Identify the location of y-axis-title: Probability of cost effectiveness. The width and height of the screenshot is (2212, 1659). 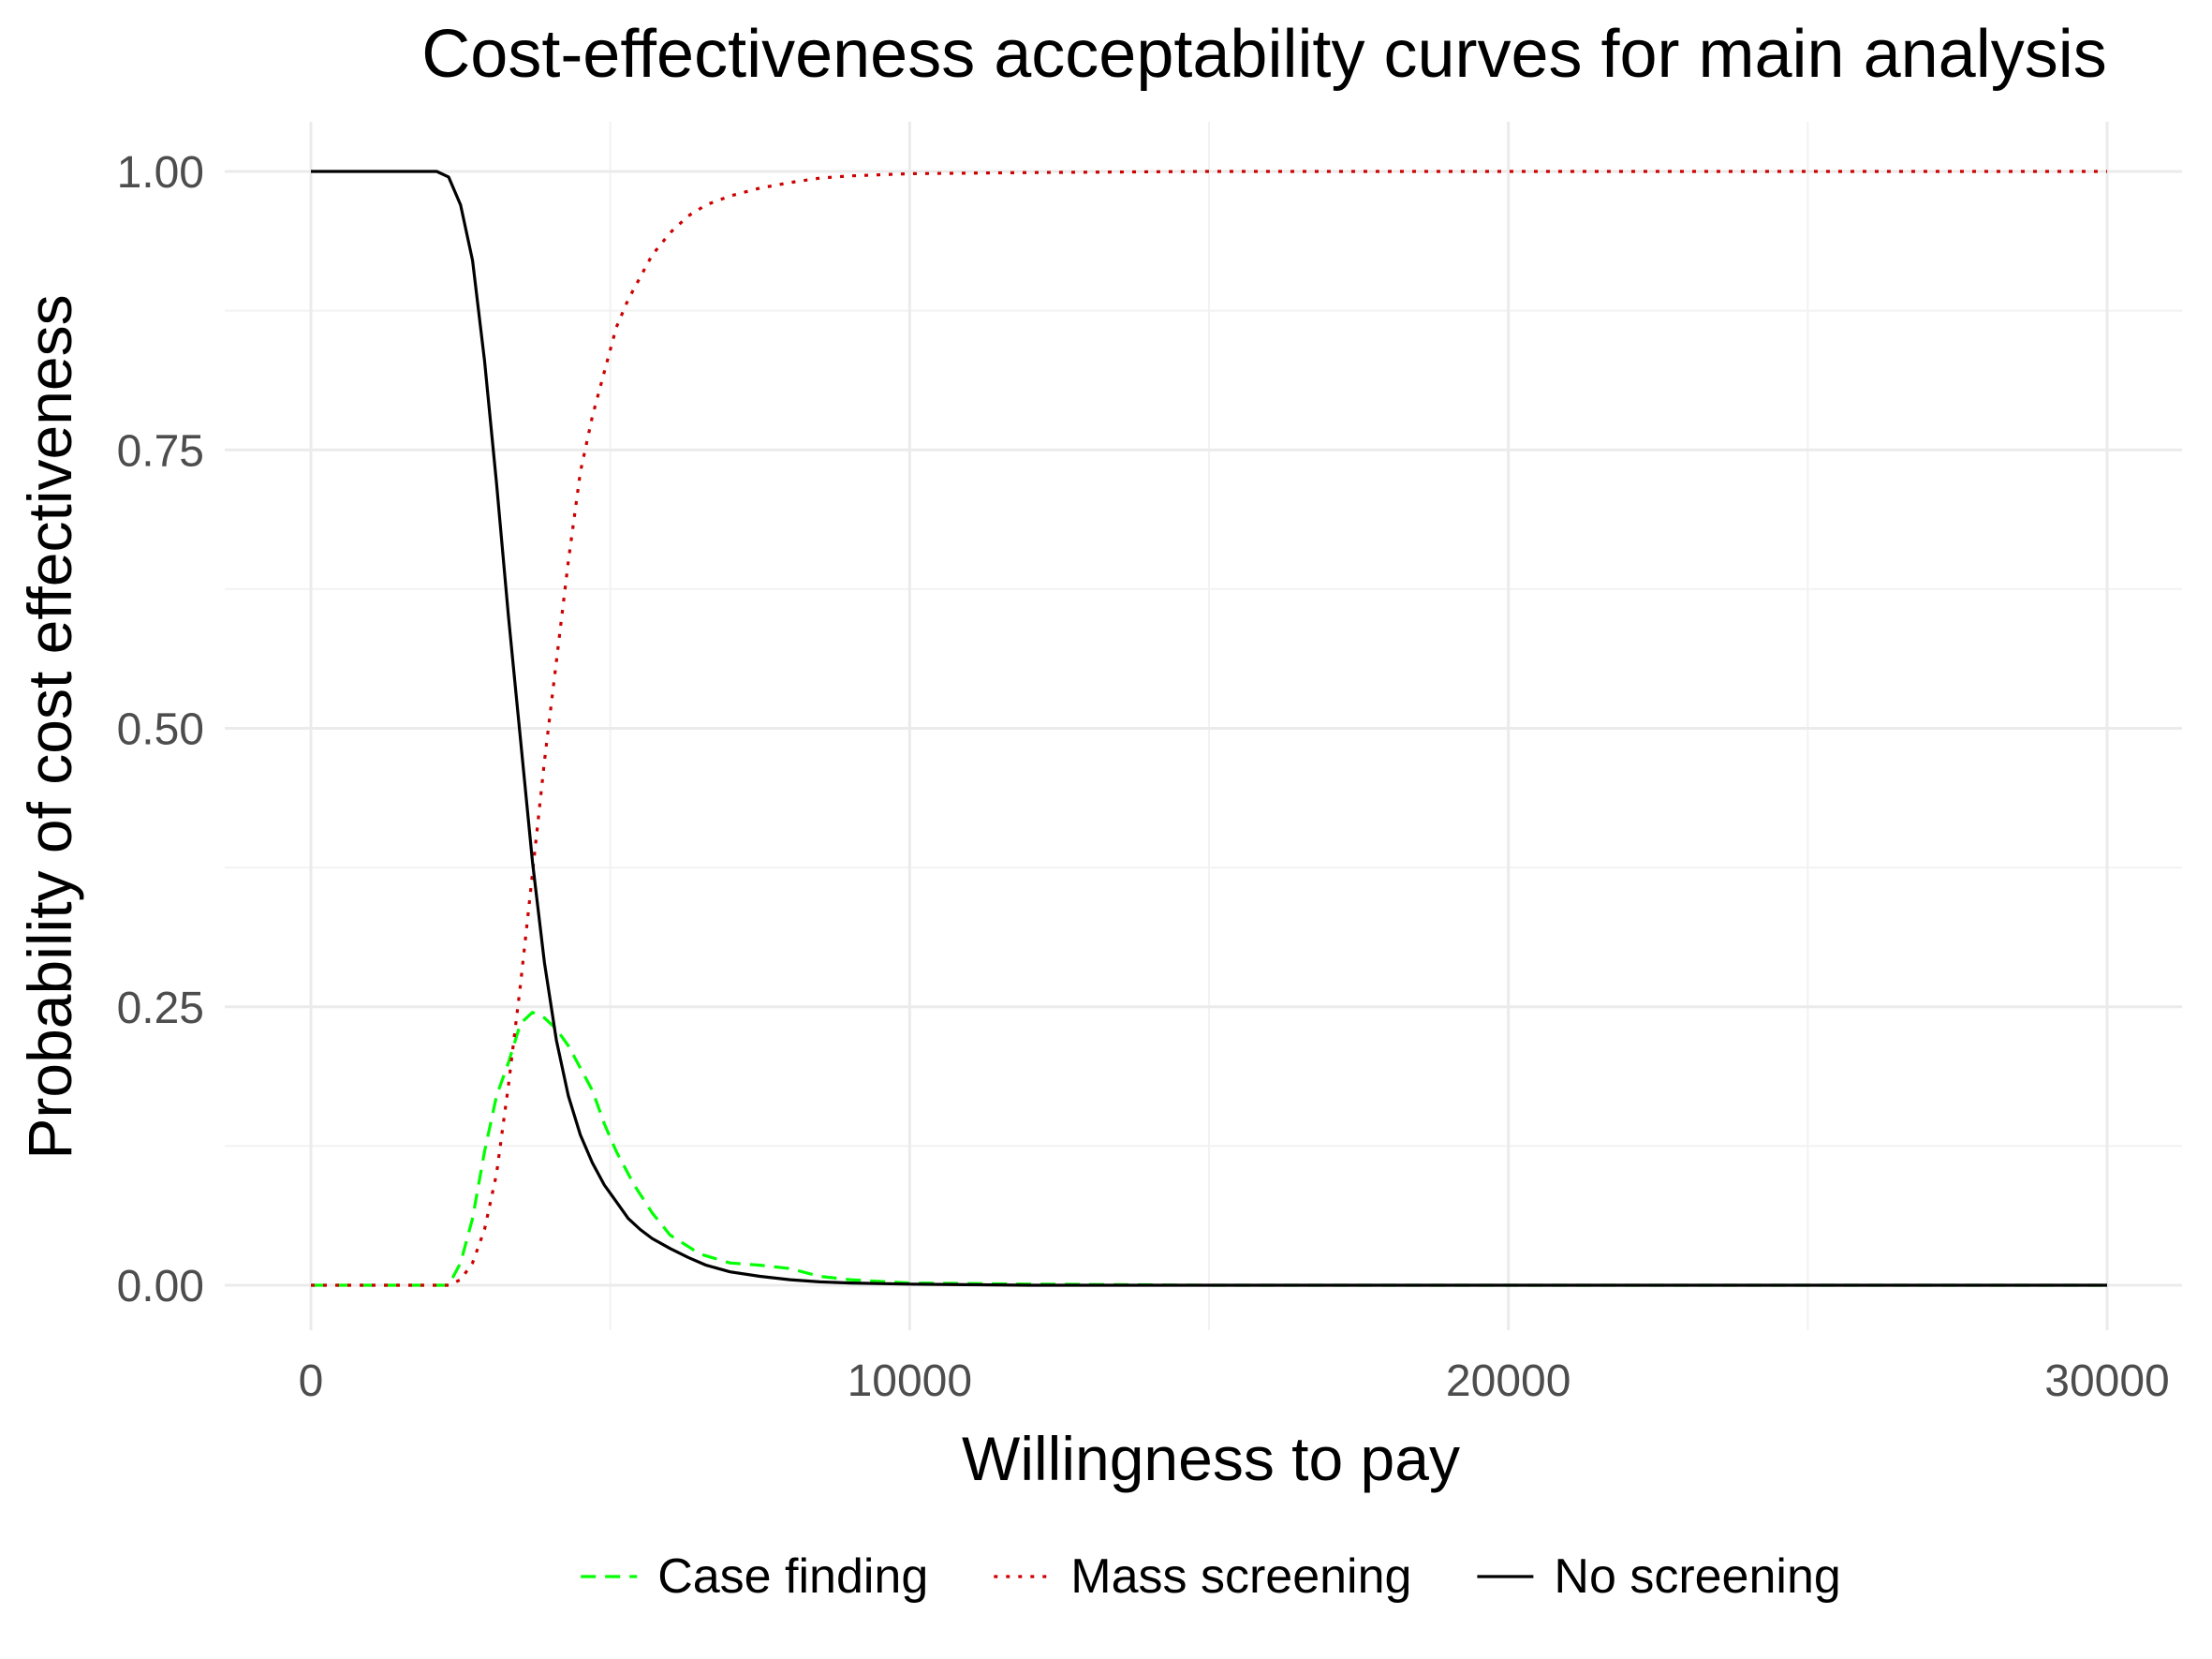
(49, 727).